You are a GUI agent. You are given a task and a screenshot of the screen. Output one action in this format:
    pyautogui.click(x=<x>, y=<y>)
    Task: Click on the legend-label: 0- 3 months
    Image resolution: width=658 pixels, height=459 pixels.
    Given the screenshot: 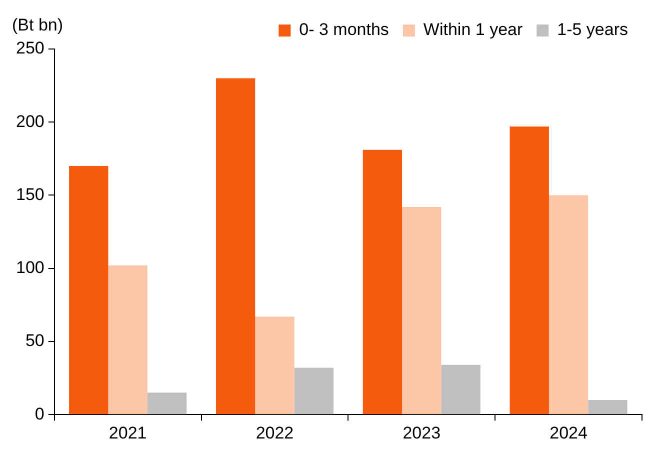 What is the action you would take?
    pyautogui.click(x=344, y=30)
    